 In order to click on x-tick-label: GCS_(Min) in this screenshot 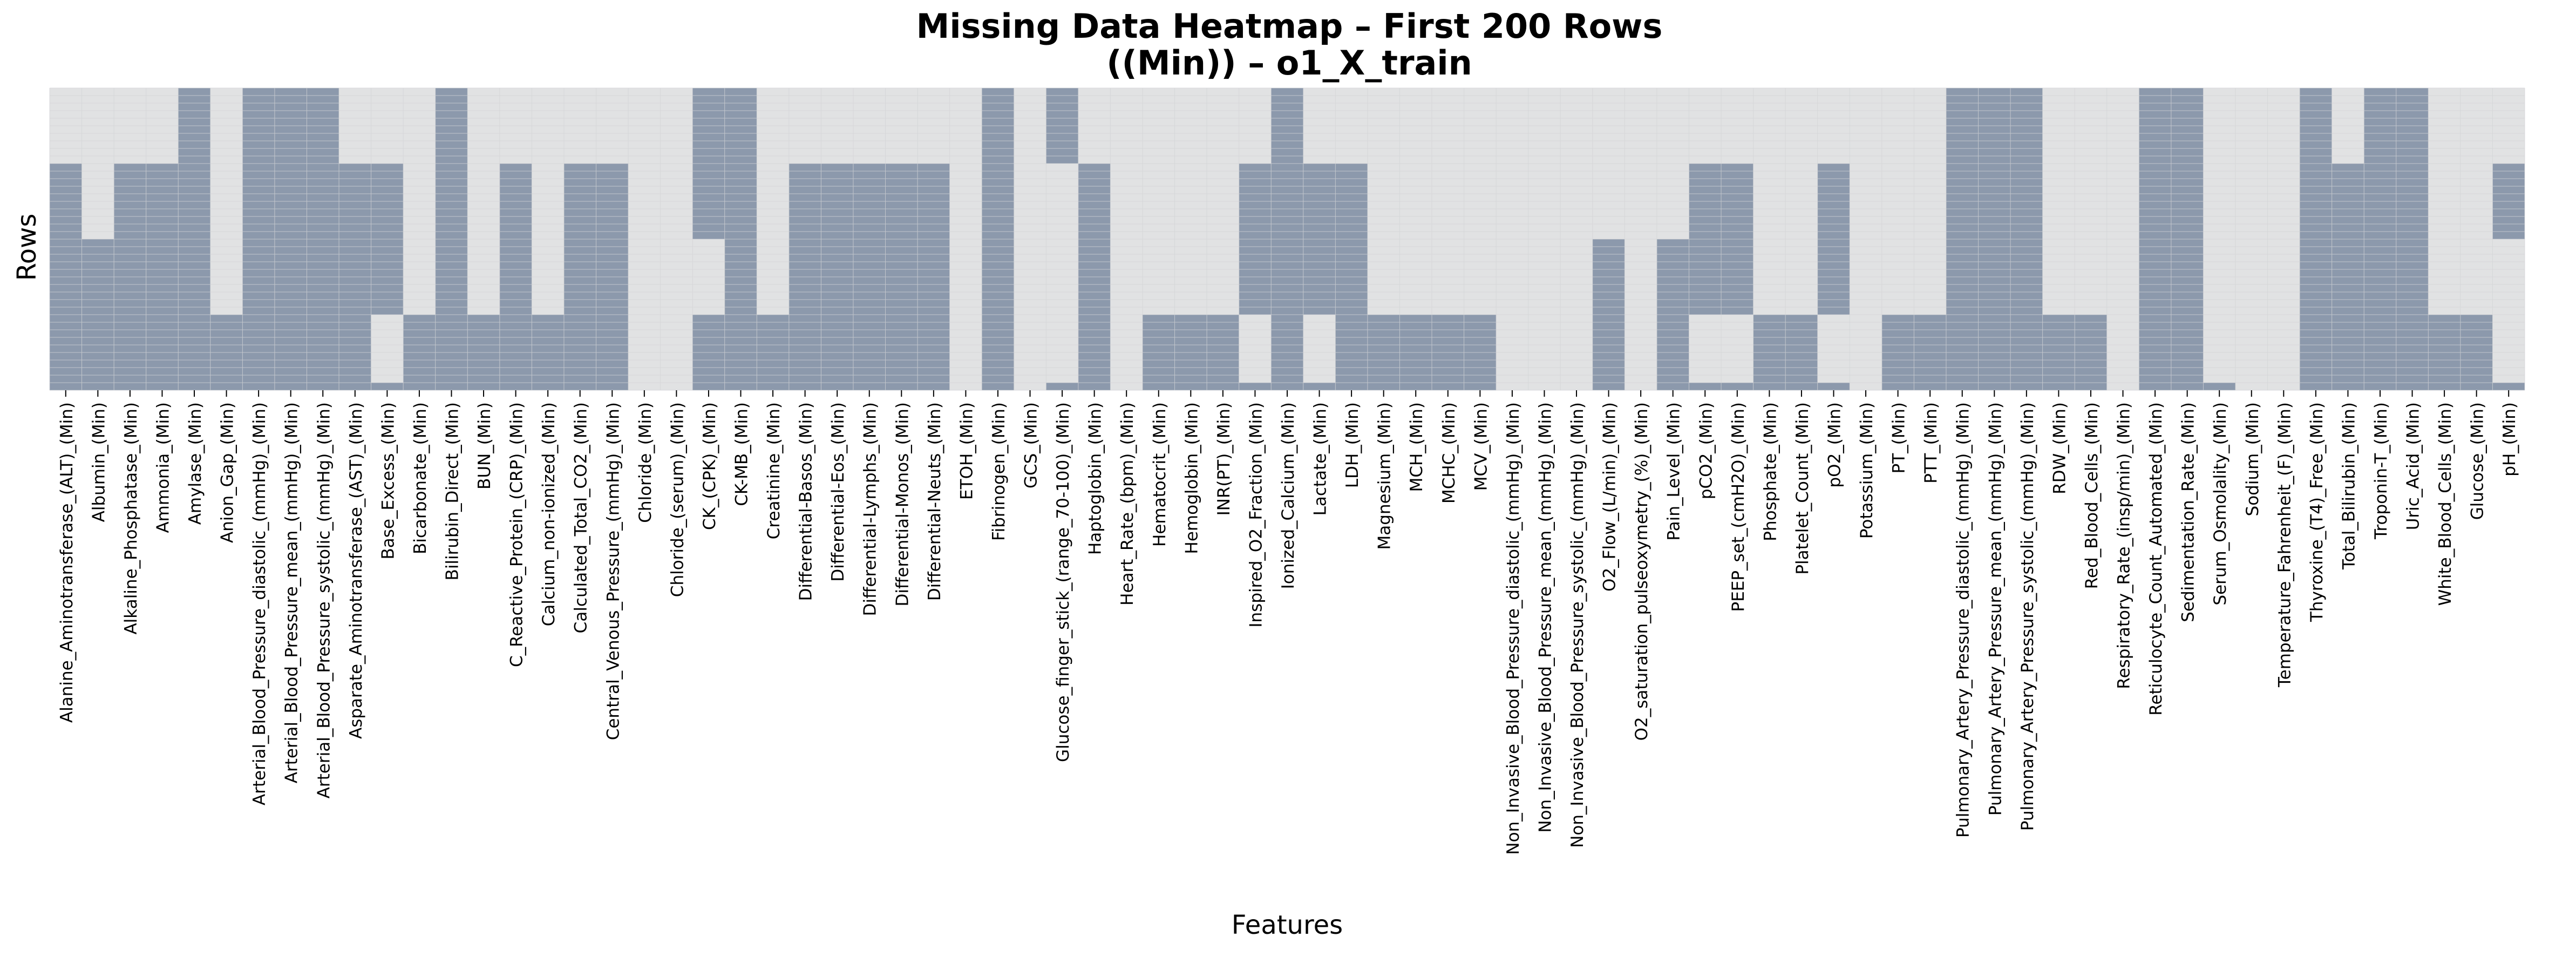, I will do `click(1031, 445)`.